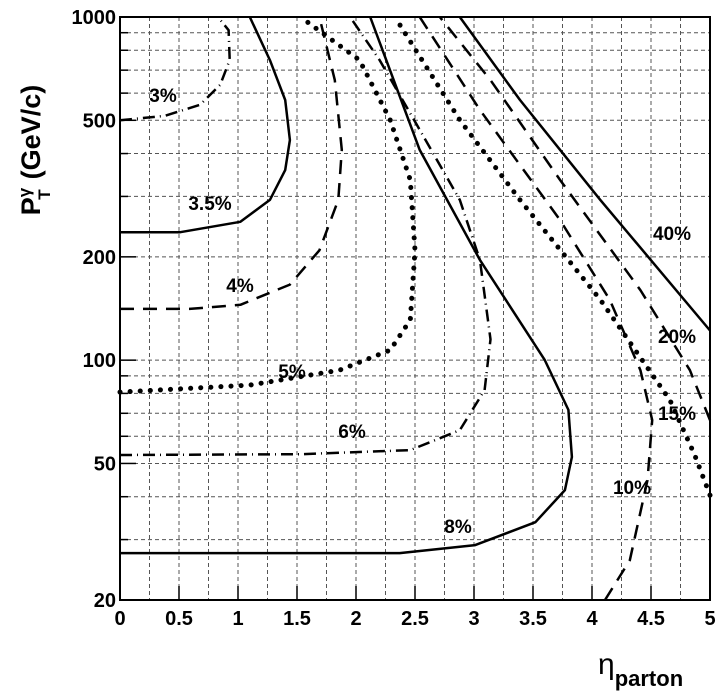  Describe the element at coordinates (533, 619) in the screenshot. I see `x-tick-label: 3.5` at that location.